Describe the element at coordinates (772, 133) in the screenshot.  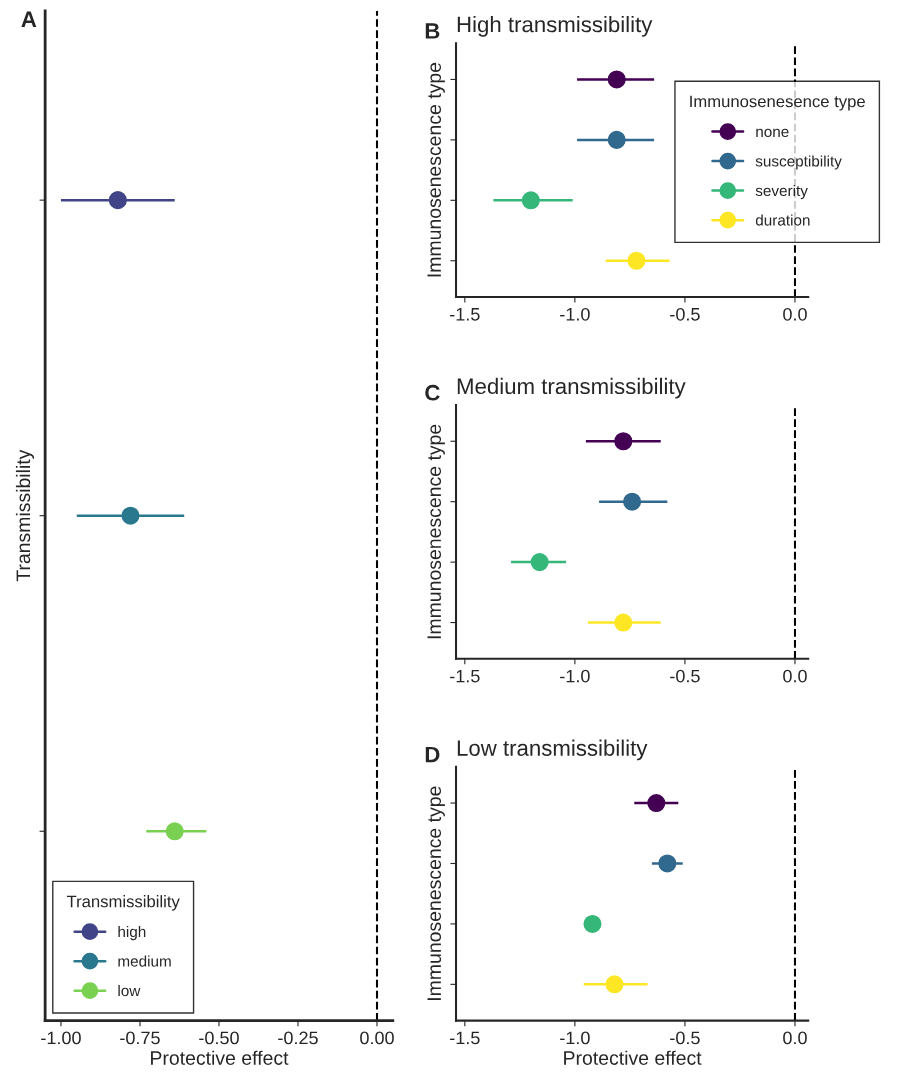
I see `legend-label: none` at that location.